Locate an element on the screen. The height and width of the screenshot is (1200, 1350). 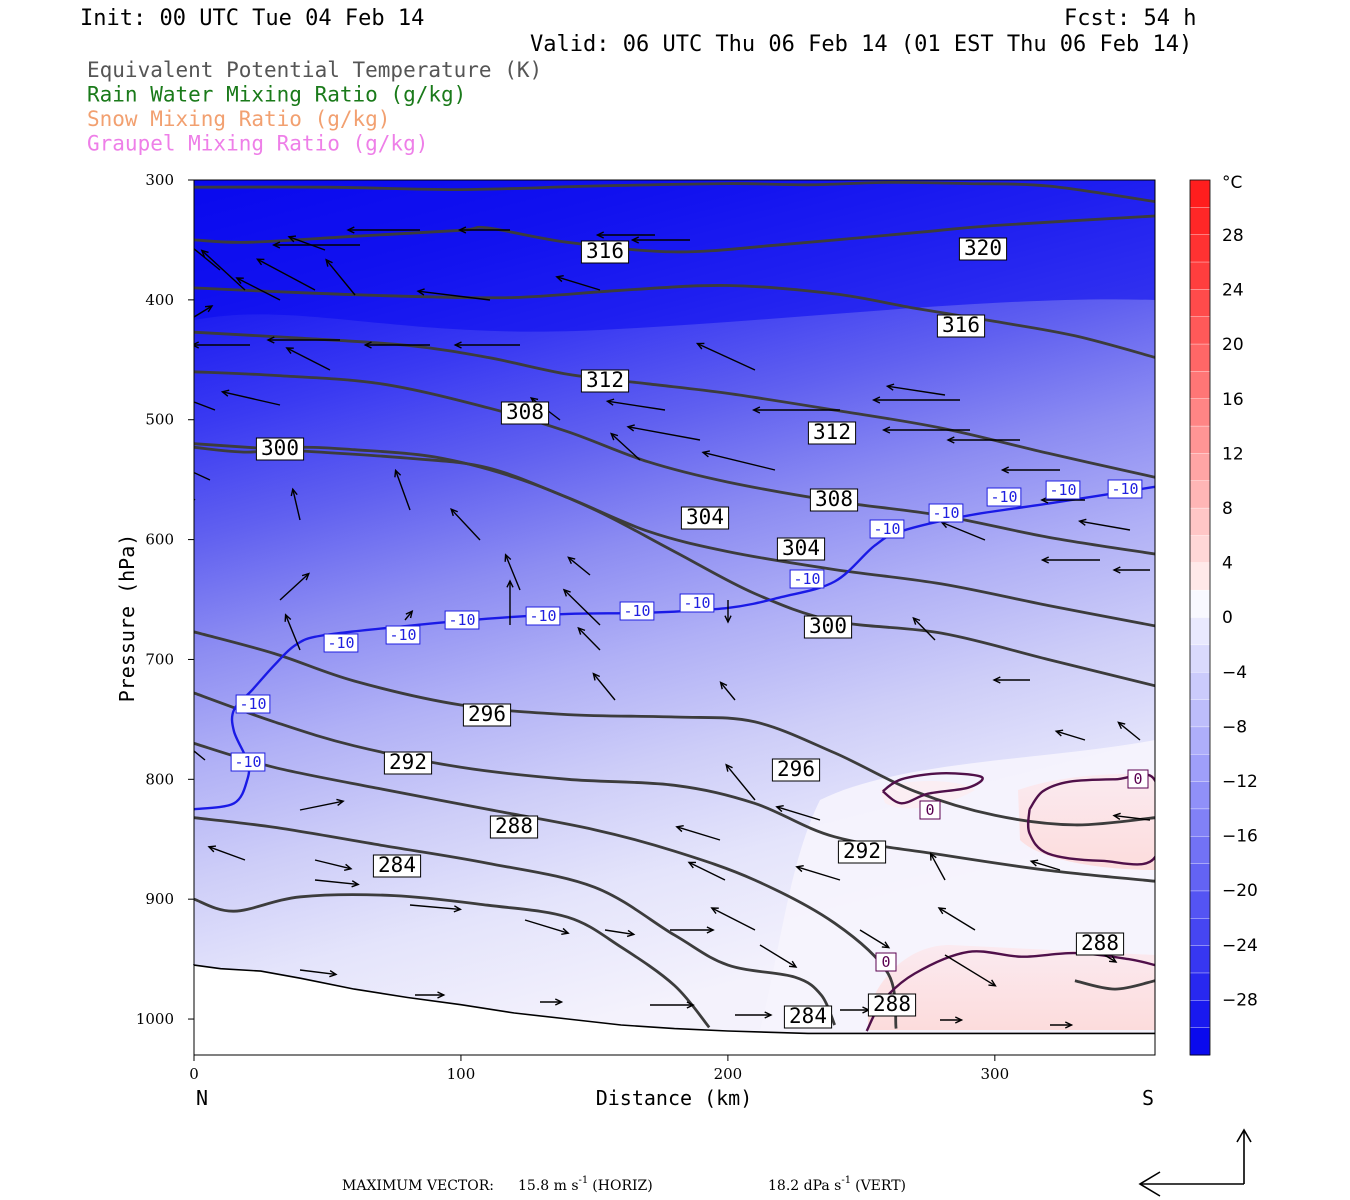
theta-e-label: 296 is located at coordinates (487, 714).